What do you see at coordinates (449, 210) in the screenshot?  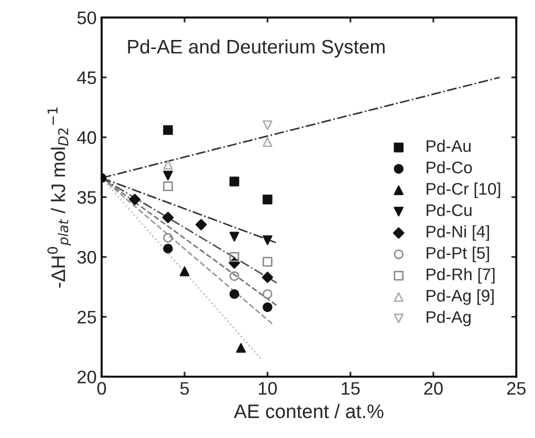 I see `legend-label: Pd-Cu` at bounding box center [449, 210].